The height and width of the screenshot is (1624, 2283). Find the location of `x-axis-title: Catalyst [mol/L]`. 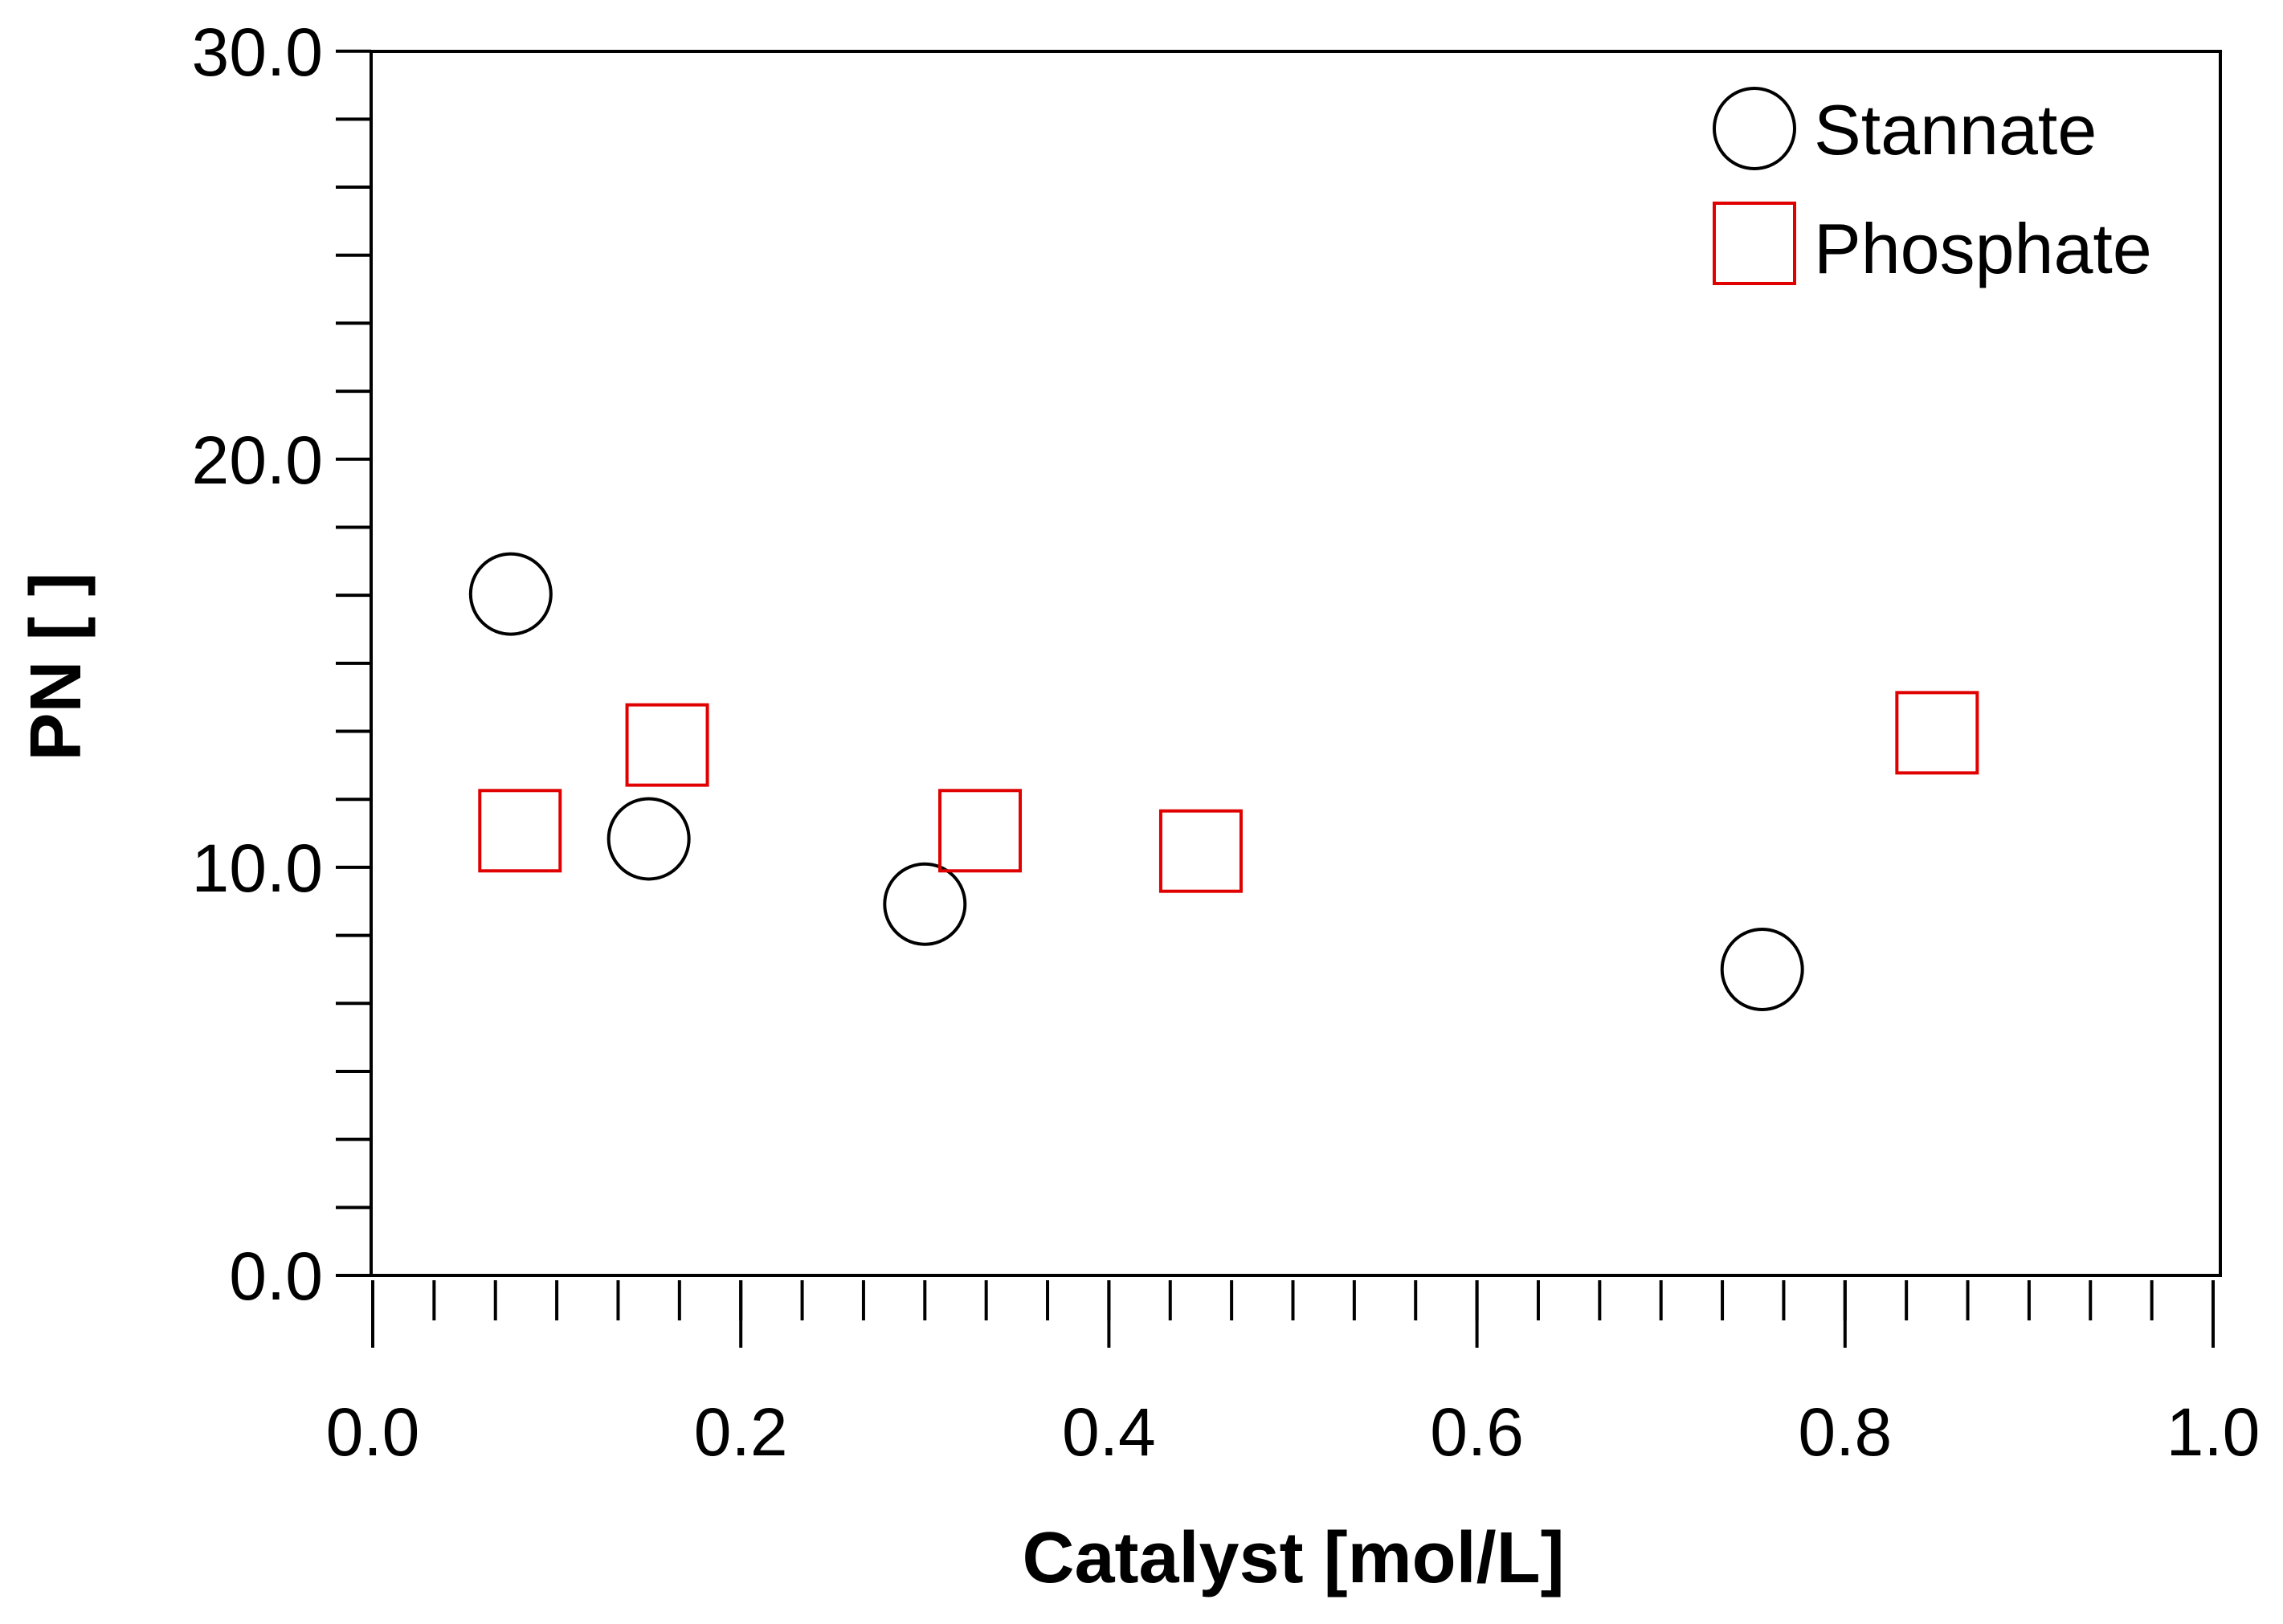

x-axis-title: Catalyst [mol/L] is located at coordinates (1293, 1558).